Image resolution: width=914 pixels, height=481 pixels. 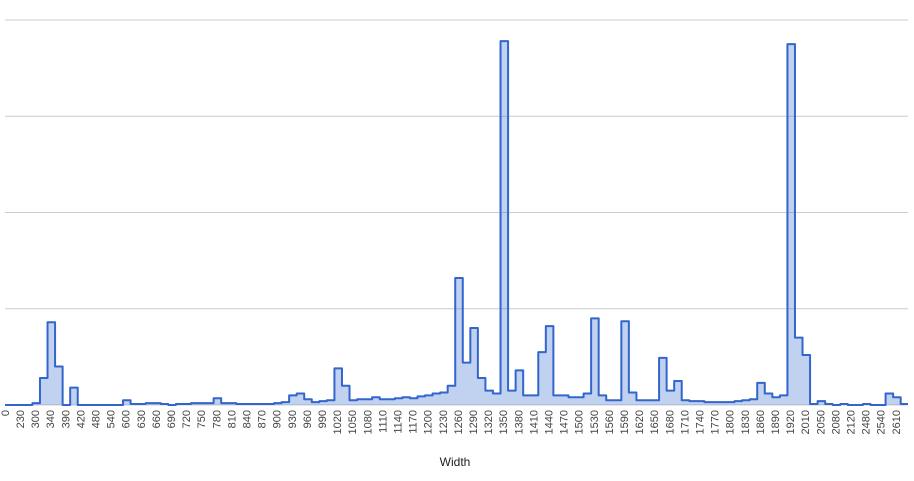 What do you see at coordinates (127, 419) in the screenshot?
I see `x-tick-label: 600` at bounding box center [127, 419].